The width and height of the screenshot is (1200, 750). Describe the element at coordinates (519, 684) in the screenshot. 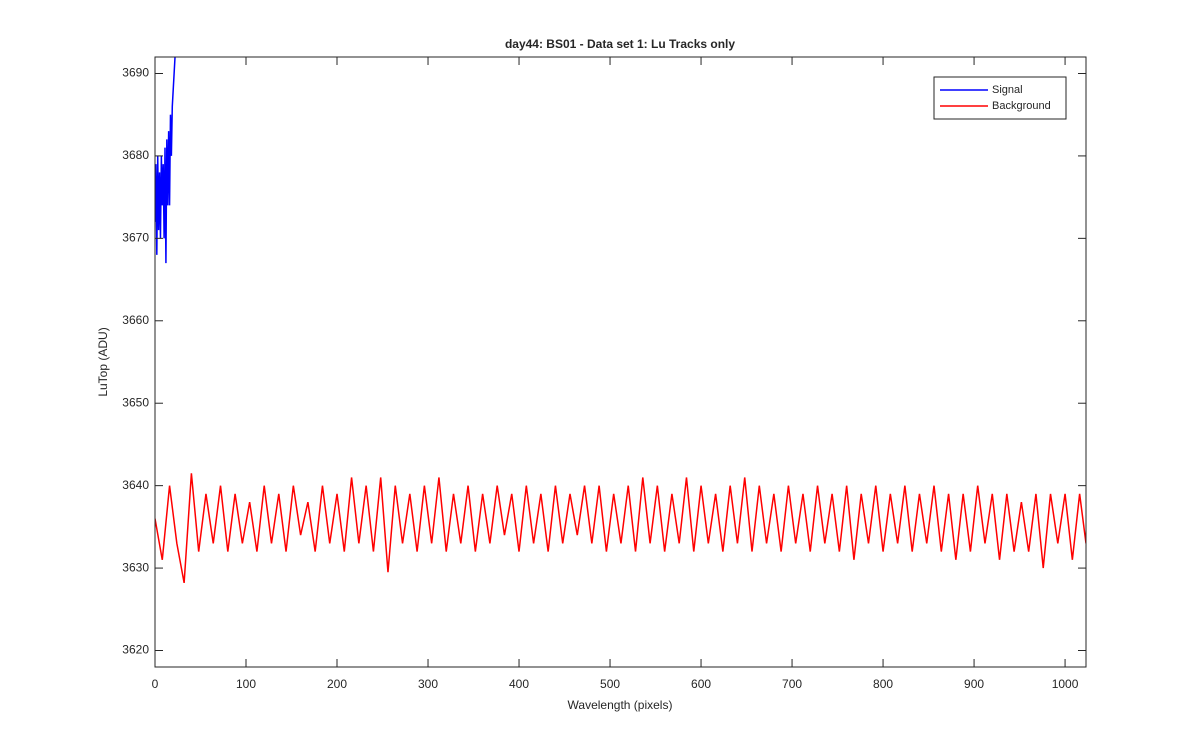

I see `x-tick-label: 400` at that location.